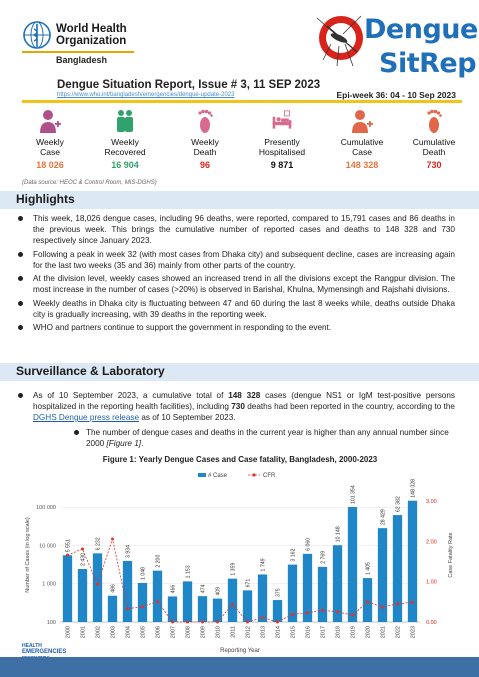 This screenshot has width=479, height=677. Describe the element at coordinates (309, 544) in the screenshot. I see `bar-value-label: 6 060` at that location.